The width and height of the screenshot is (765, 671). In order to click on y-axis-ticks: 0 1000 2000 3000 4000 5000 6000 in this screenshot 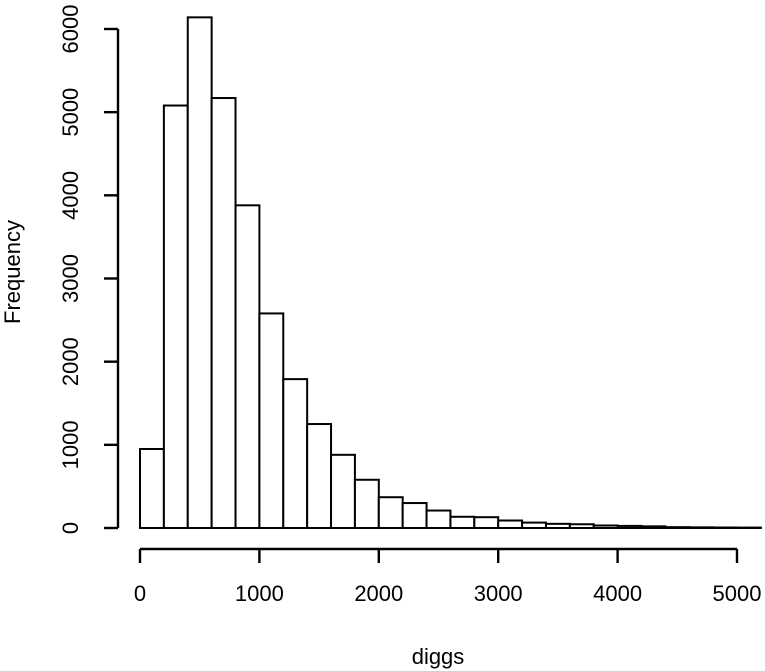, I will do `click(88, 269)`.